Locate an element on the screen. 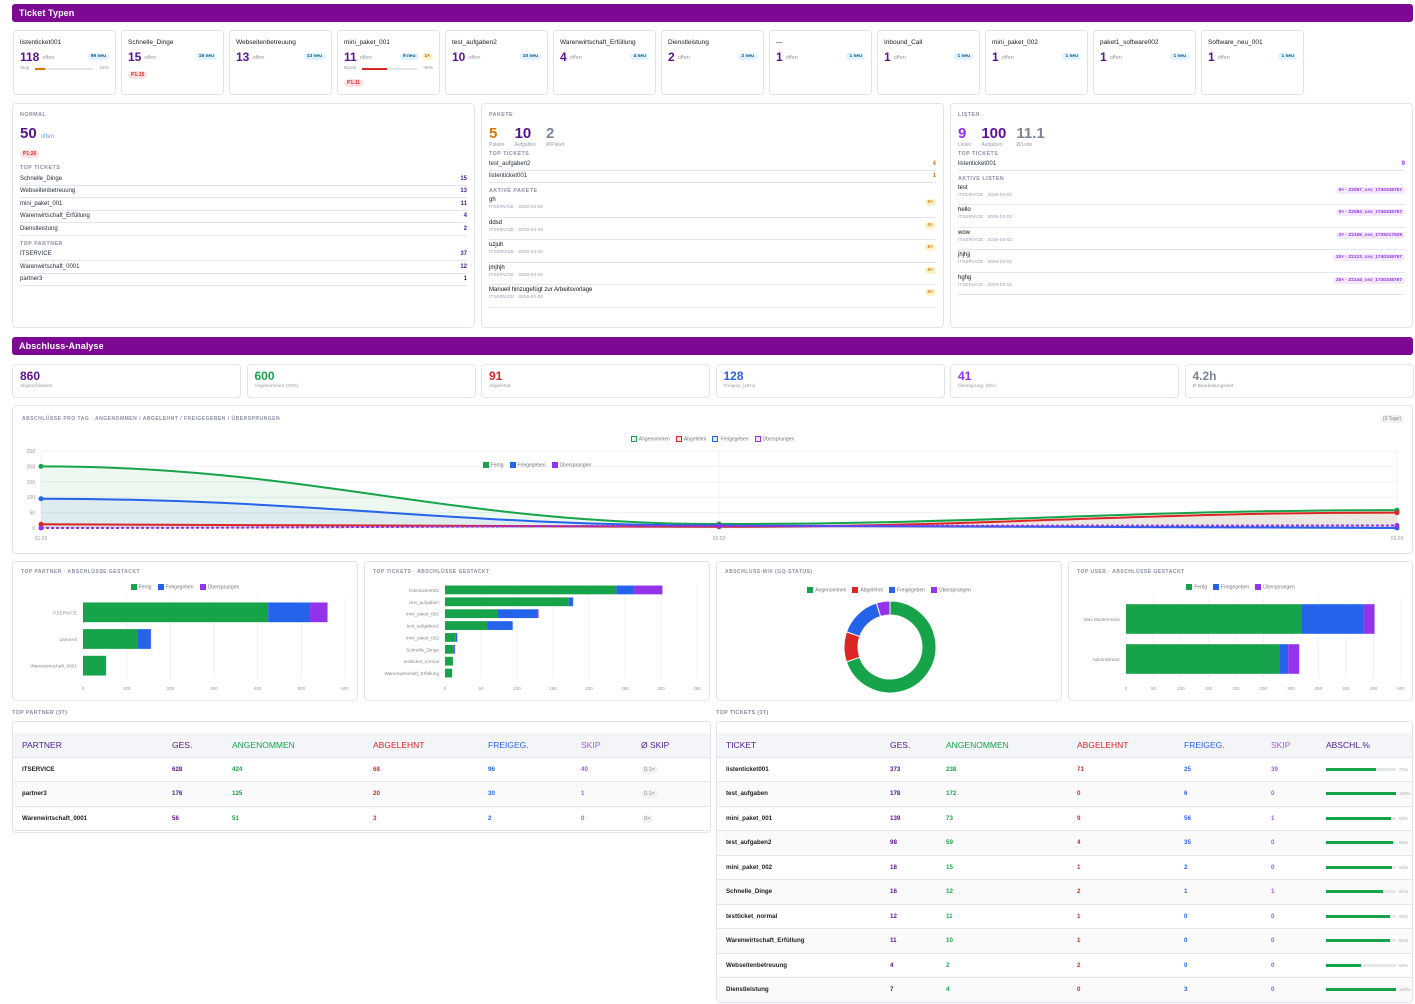 This screenshot has height=1004, width=1415. active-item: gh ITSERVICE · 2026-03-02 0× is located at coordinates (712, 206).